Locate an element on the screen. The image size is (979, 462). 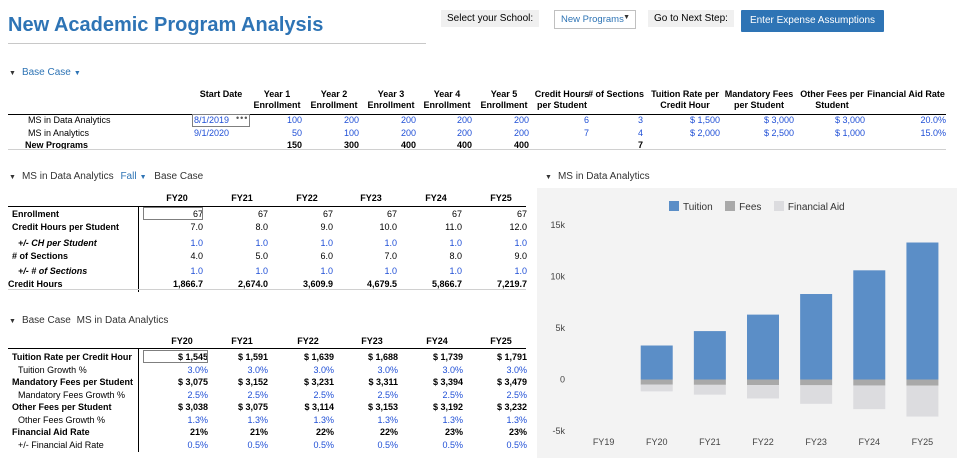
base-case-cell: 9/1/2020 is located at coordinates (212, 133).